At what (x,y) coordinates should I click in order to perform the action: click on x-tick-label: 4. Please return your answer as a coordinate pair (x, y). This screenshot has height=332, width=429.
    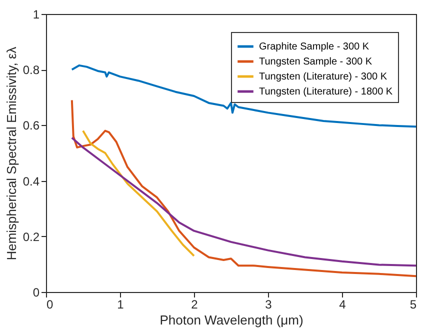
    Looking at the image, I should click on (342, 305).